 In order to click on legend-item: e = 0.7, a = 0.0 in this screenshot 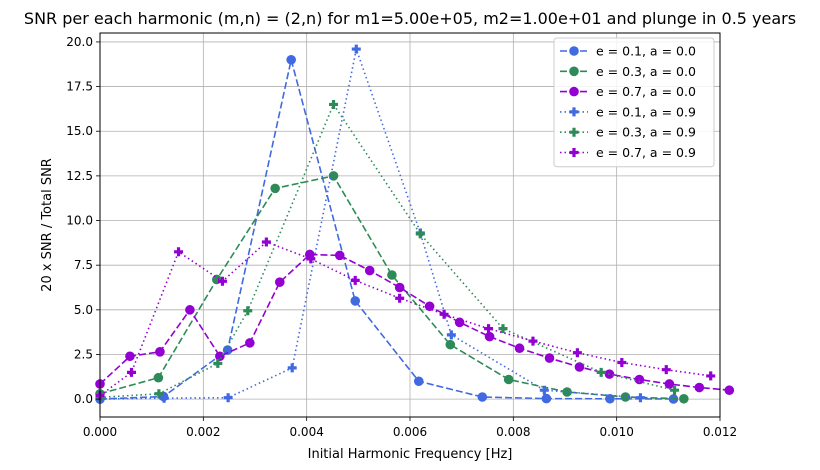, I will do `click(628, 91)`.